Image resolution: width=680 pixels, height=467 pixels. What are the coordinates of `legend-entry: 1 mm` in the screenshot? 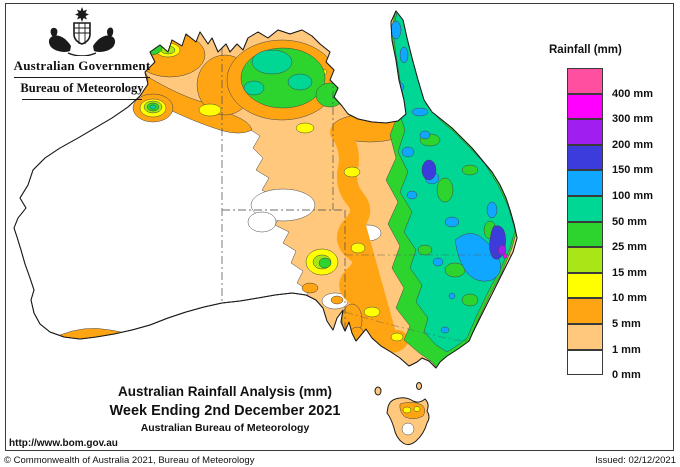 It's located at (623, 339).